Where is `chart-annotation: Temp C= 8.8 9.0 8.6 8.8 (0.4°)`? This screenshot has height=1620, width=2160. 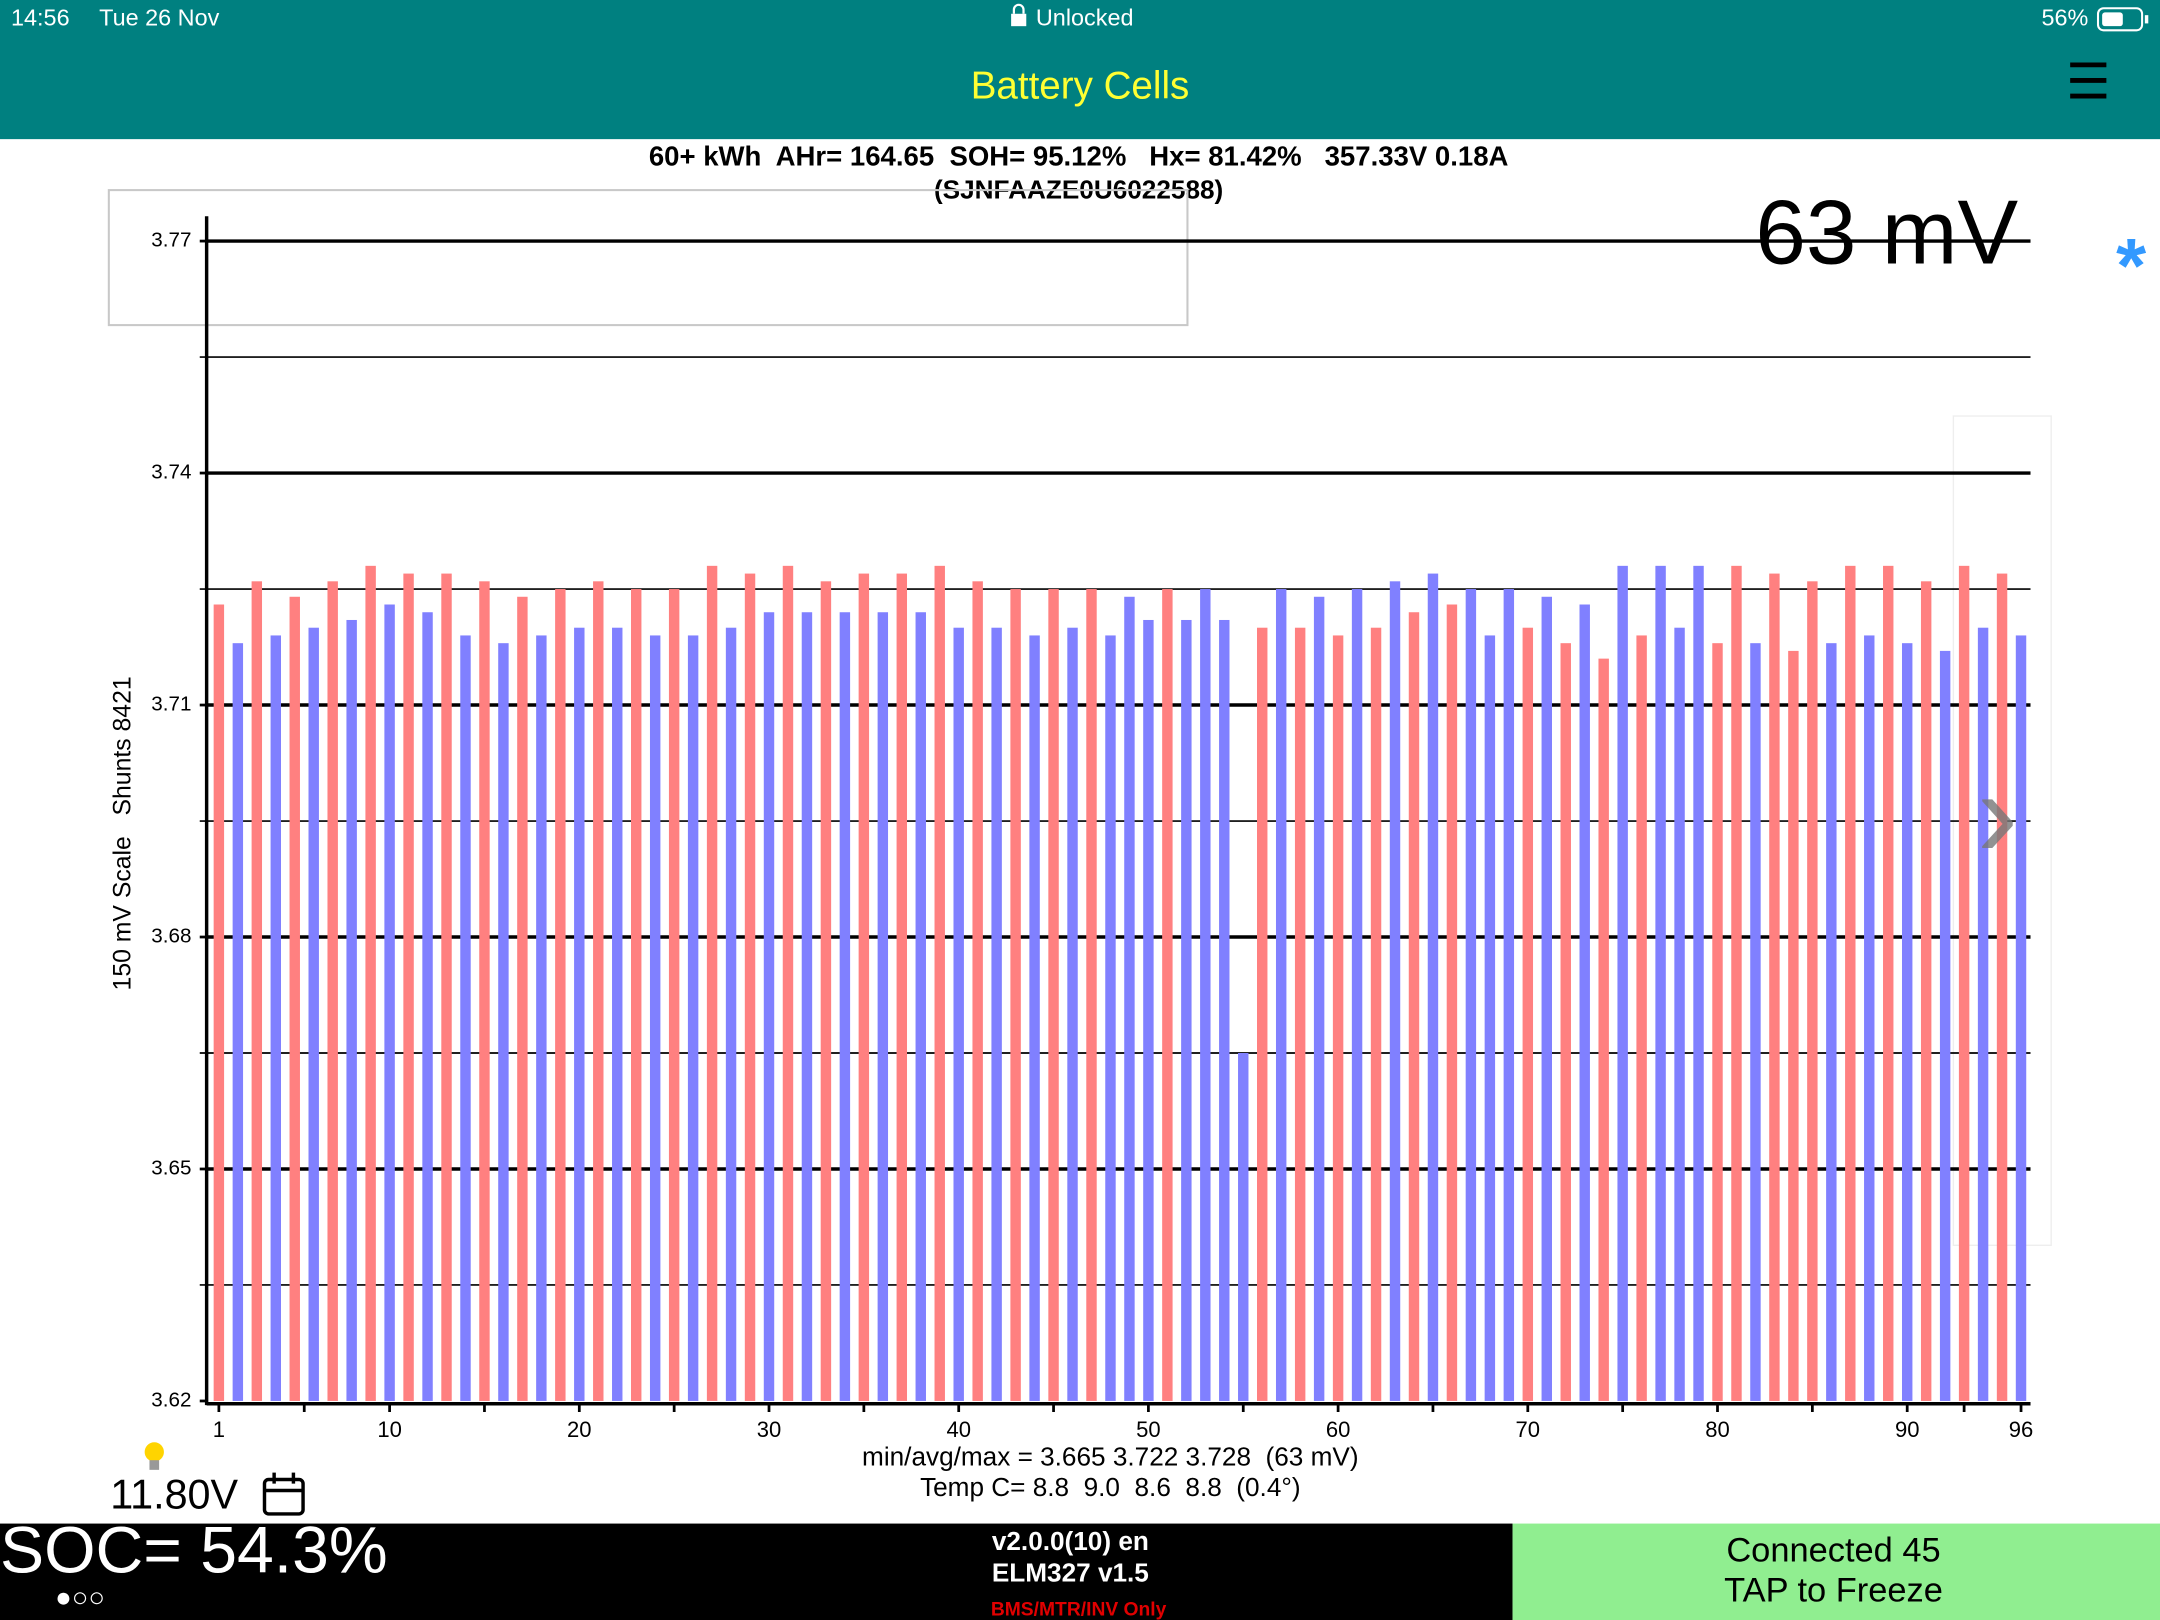 chart-annotation: Temp C= 8.8 9.0 8.6 8.8 (0.4°) is located at coordinates (1110, 1487).